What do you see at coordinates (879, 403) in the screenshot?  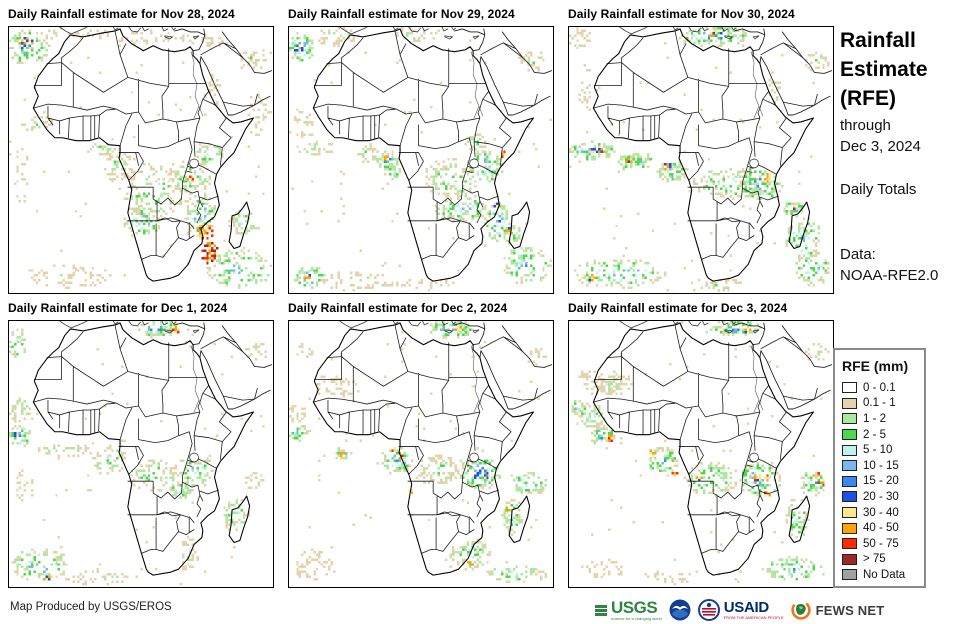 I see `legend-label: 0.1 - 1` at bounding box center [879, 403].